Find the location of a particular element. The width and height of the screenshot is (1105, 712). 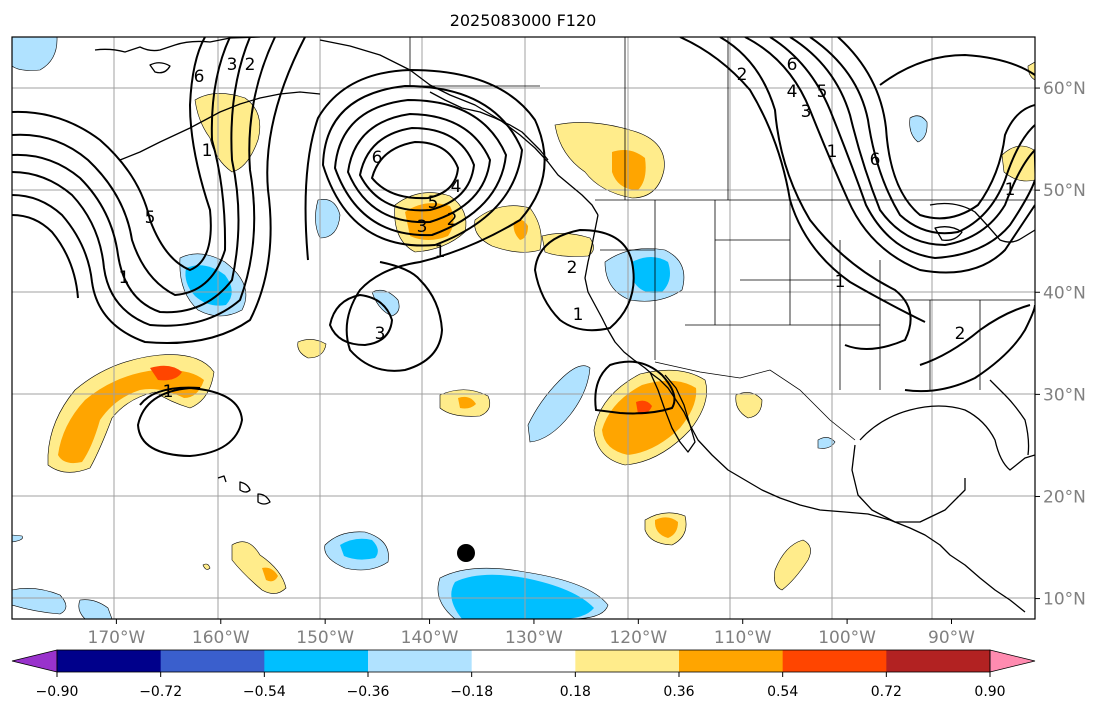

longitude-tick-label: 120°W is located at coordinates (638, 638).